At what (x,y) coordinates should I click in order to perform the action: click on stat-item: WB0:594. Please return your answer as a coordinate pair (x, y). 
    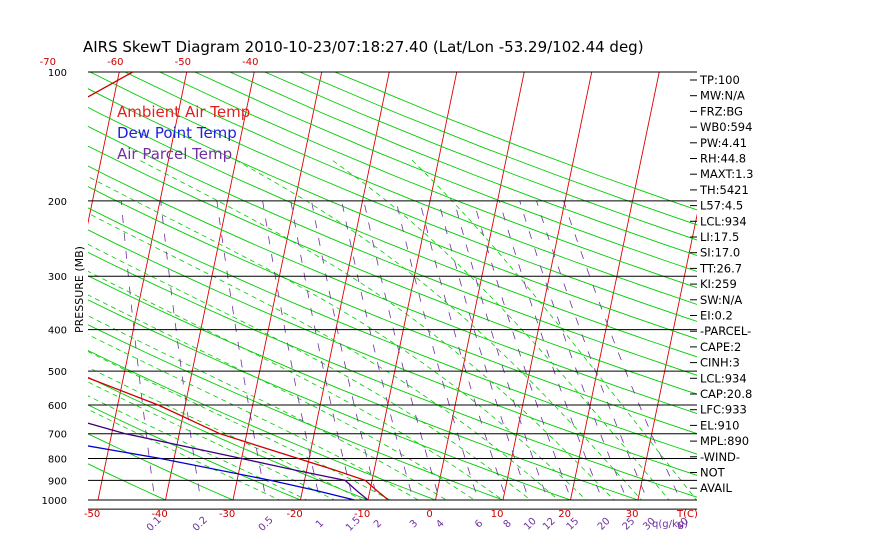
    Looking at the image, I should click on (726, 127).